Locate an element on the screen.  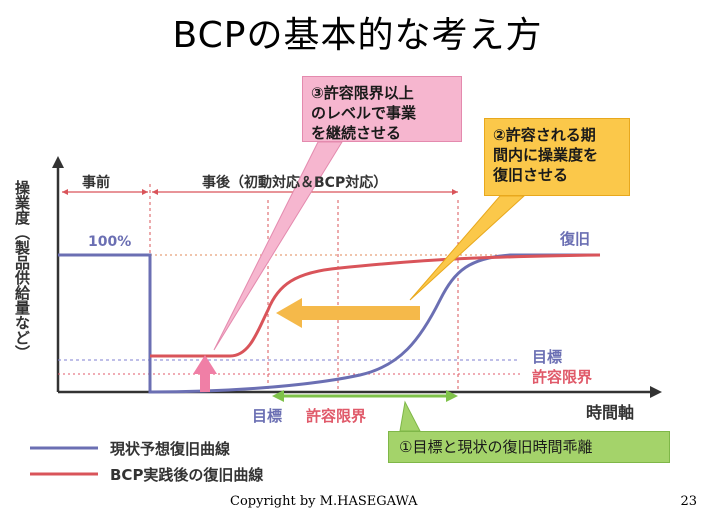
bcp-recovery-curve is located at coordinates (375, 305).